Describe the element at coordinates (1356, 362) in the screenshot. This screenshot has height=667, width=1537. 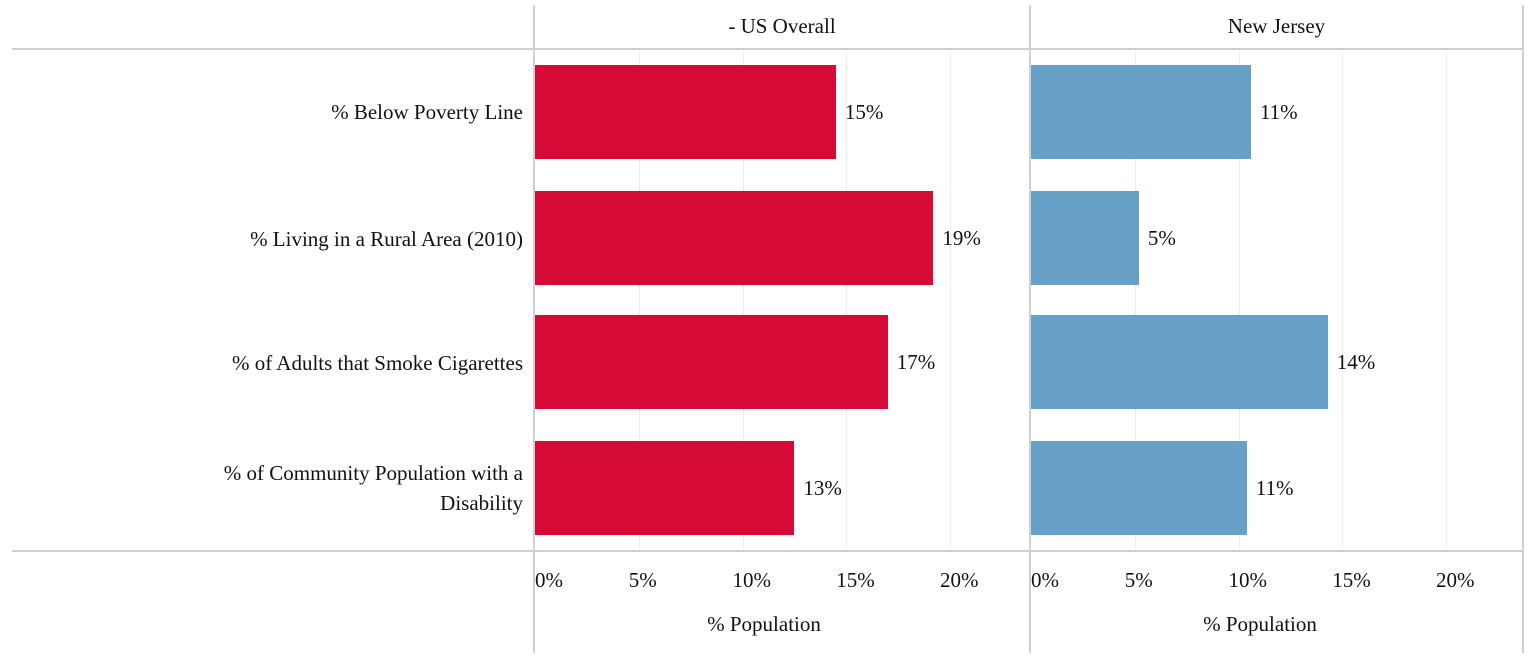
I see `bar-label-state-2: 14%` at that location.